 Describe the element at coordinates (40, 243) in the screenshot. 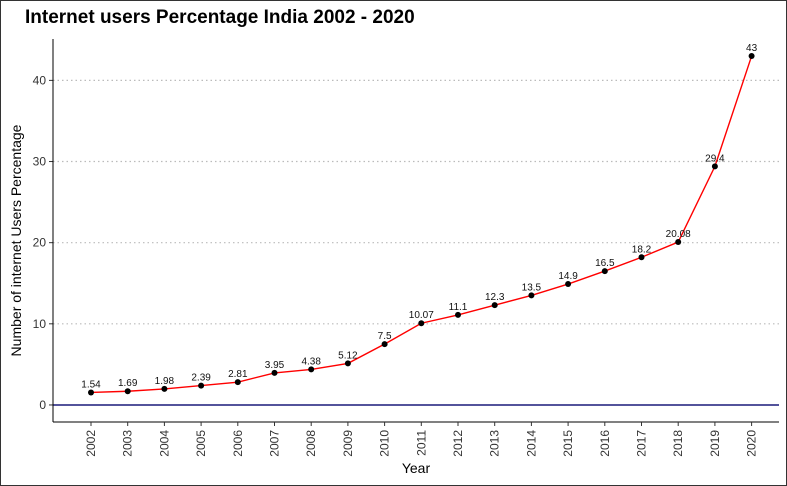

I see `y-tick-label-20: 20` at that location.